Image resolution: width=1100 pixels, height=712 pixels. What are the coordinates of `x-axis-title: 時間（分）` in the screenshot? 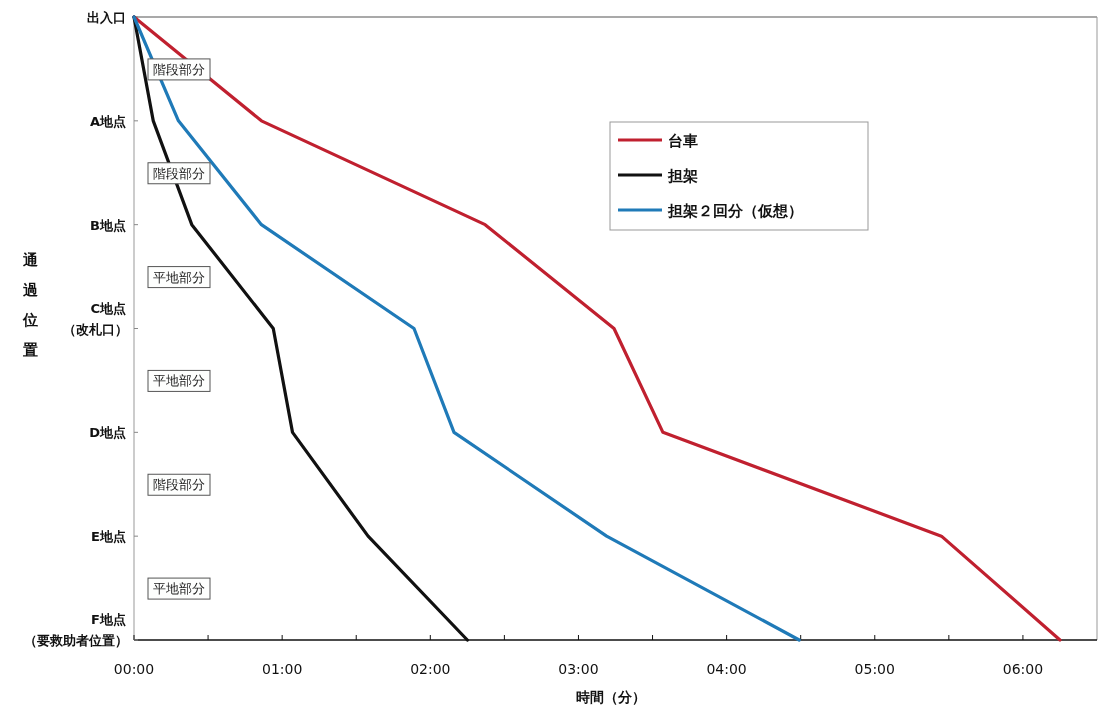 It's located at (611, 697).